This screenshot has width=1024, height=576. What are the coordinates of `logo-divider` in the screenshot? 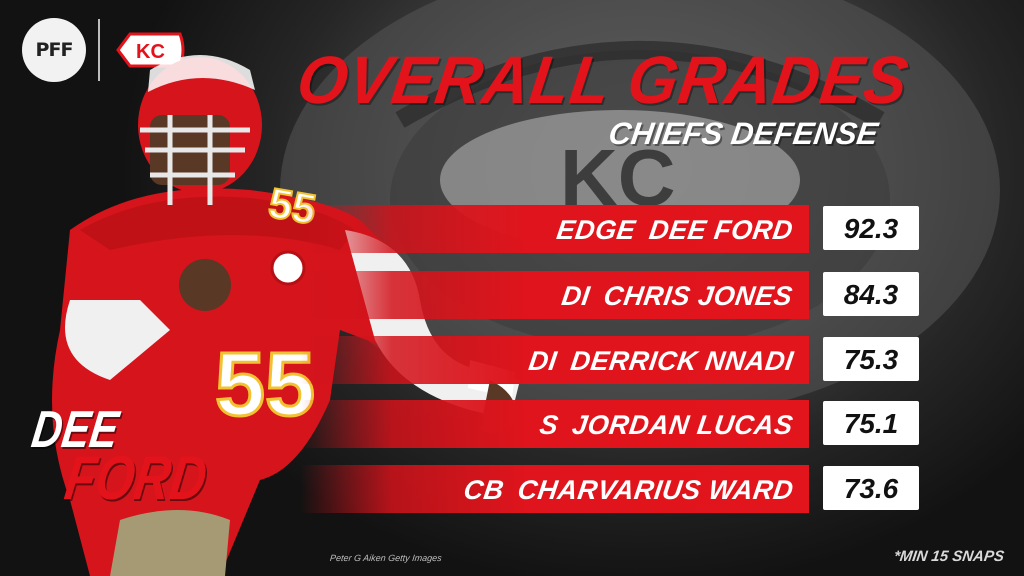 It's located at (99, 50).